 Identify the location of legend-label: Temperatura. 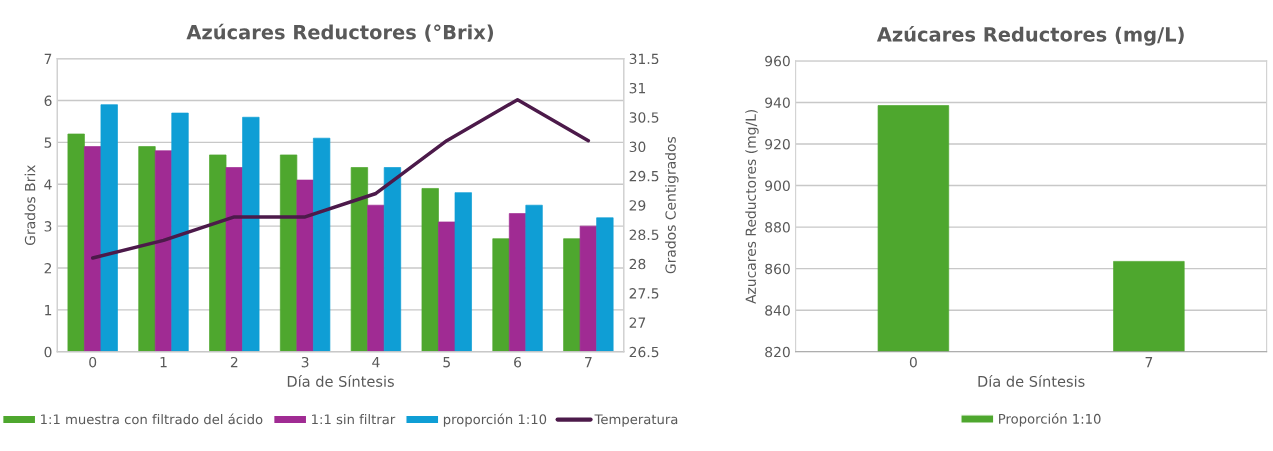
(636, 420).